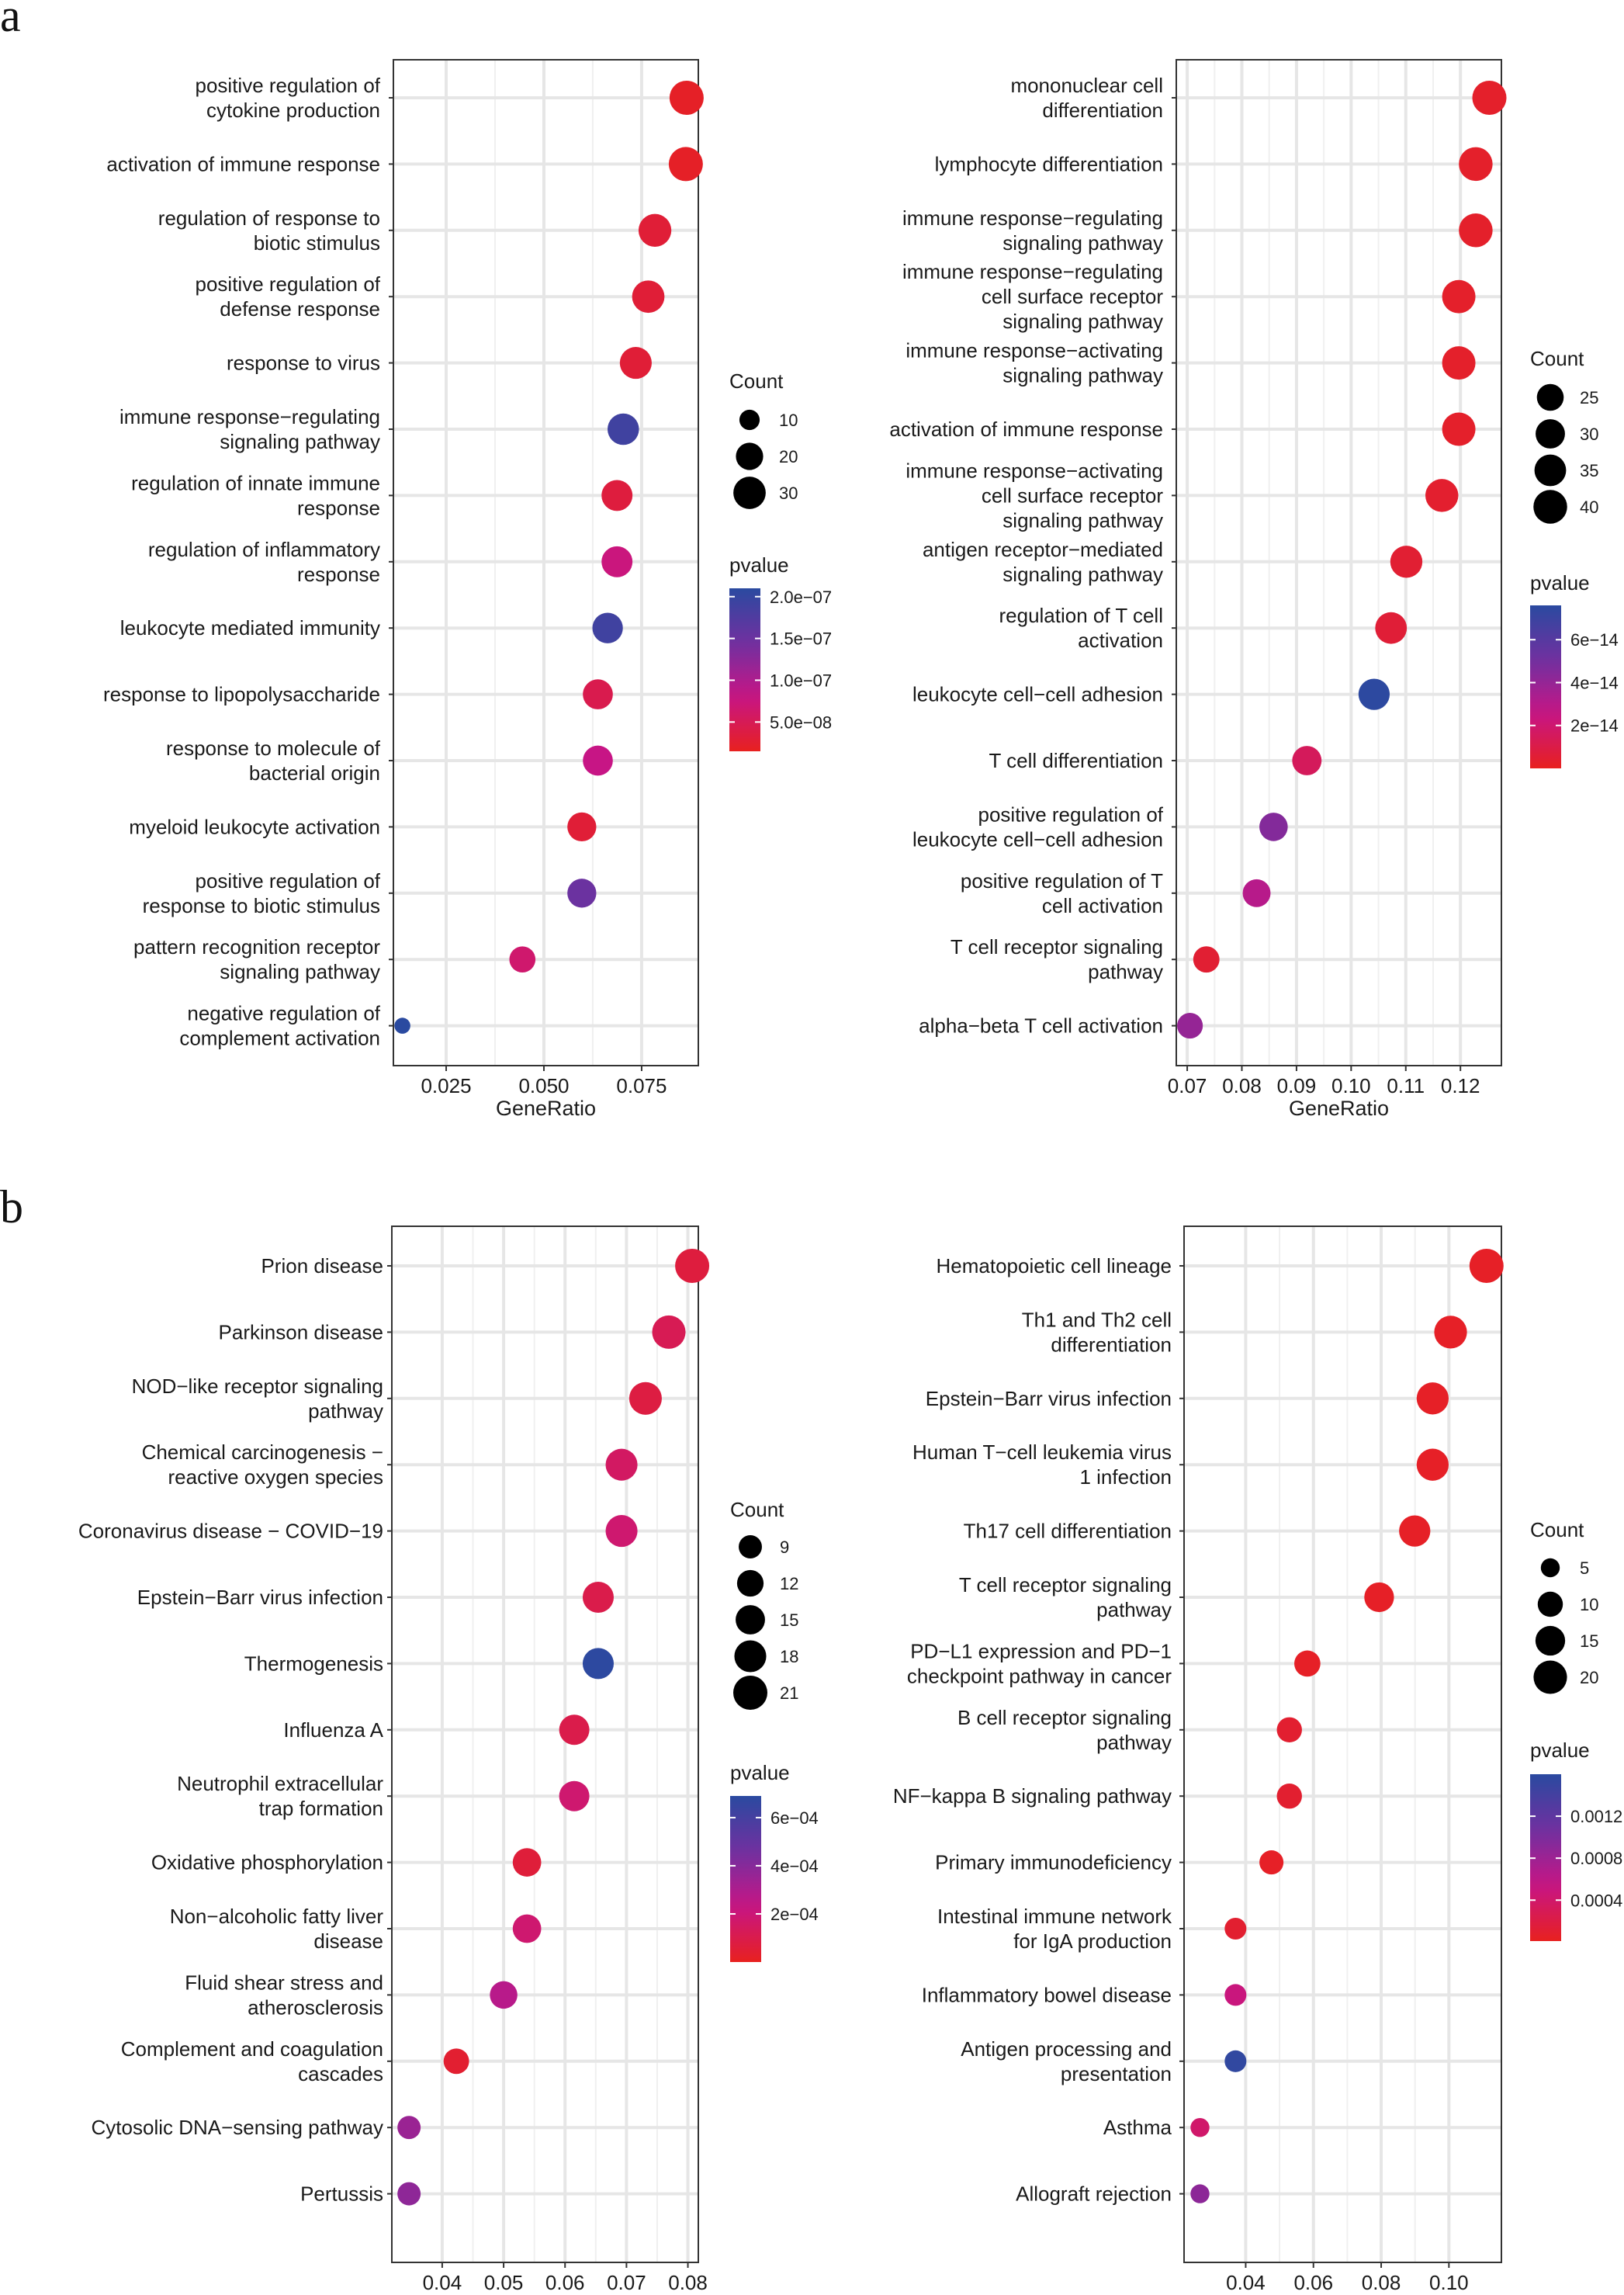  Describe the element at coordinates (257, 1399) in the screenshot. I see `y-tick-label: NOD−like receptor signaling pathway` at that location.